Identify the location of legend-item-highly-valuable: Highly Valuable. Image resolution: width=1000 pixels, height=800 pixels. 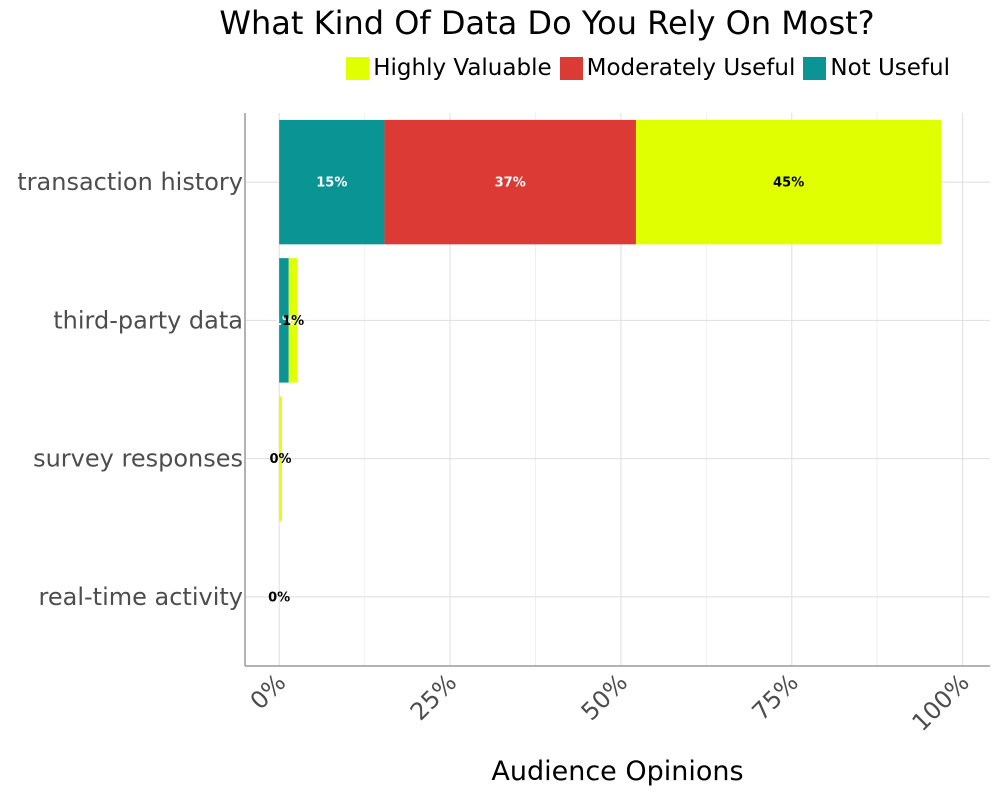
(449, 68).